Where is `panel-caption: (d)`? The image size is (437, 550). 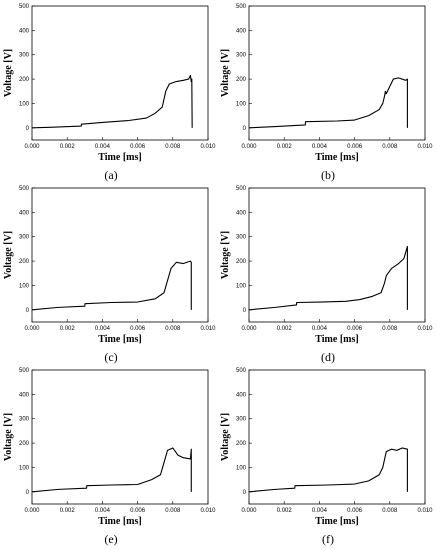 panel-caption: (d) is located at coordinates (328, 357).